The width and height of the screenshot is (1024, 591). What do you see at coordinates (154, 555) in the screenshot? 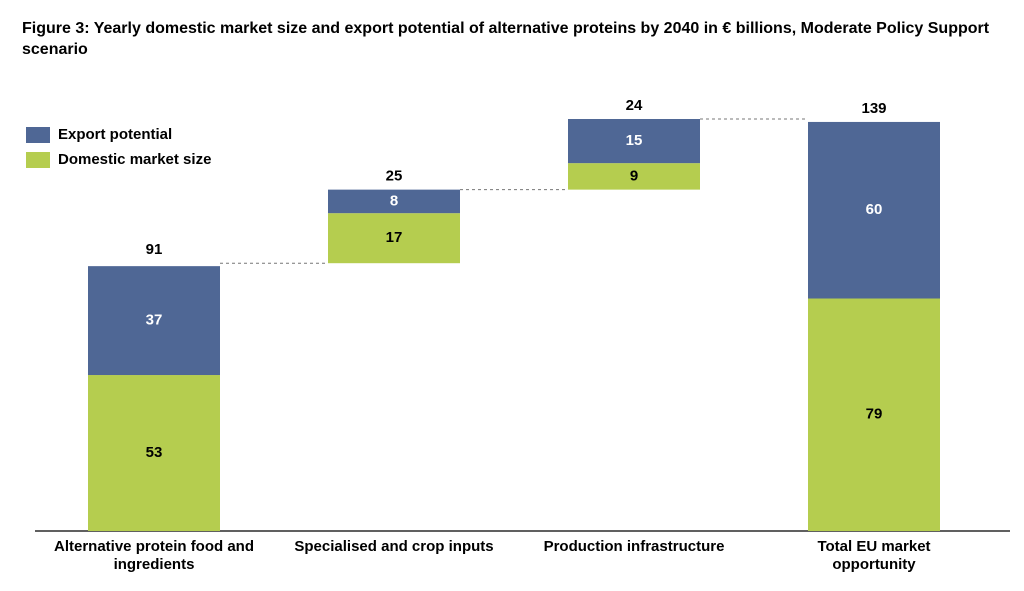
I see `x-tick-label: Alternative protein food and ingredients` at bounding box center [154, 555].